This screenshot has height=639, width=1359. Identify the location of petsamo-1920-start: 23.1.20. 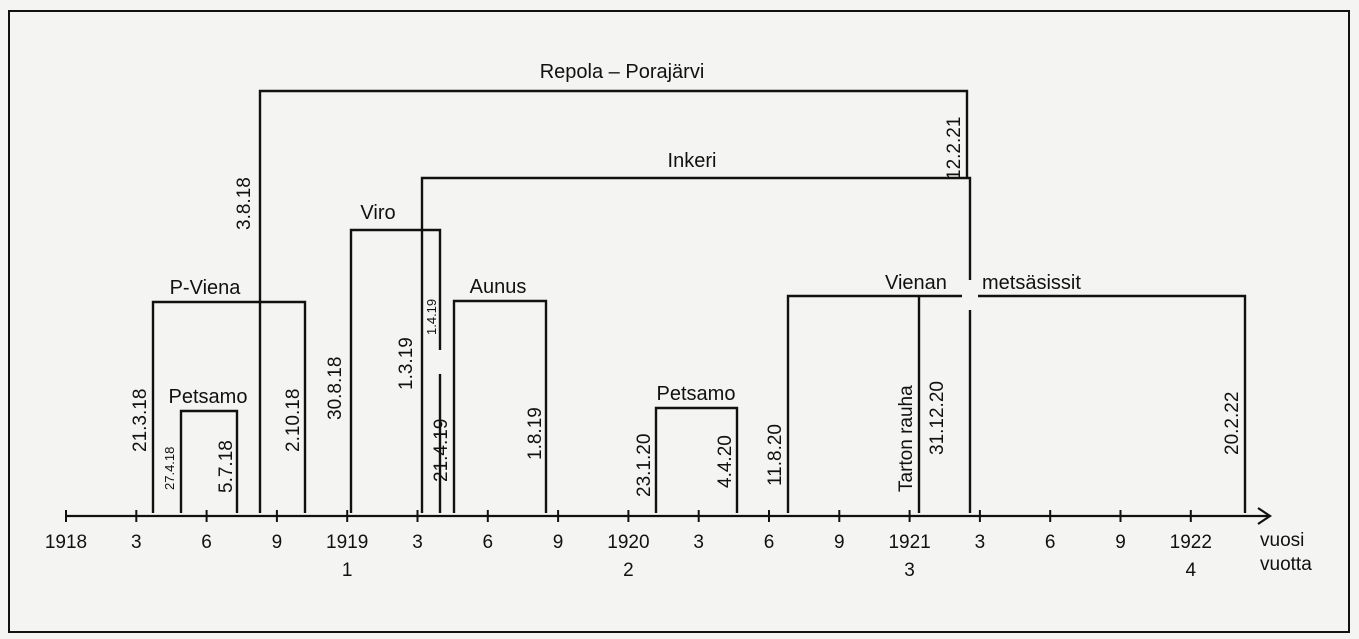
(644, 465).